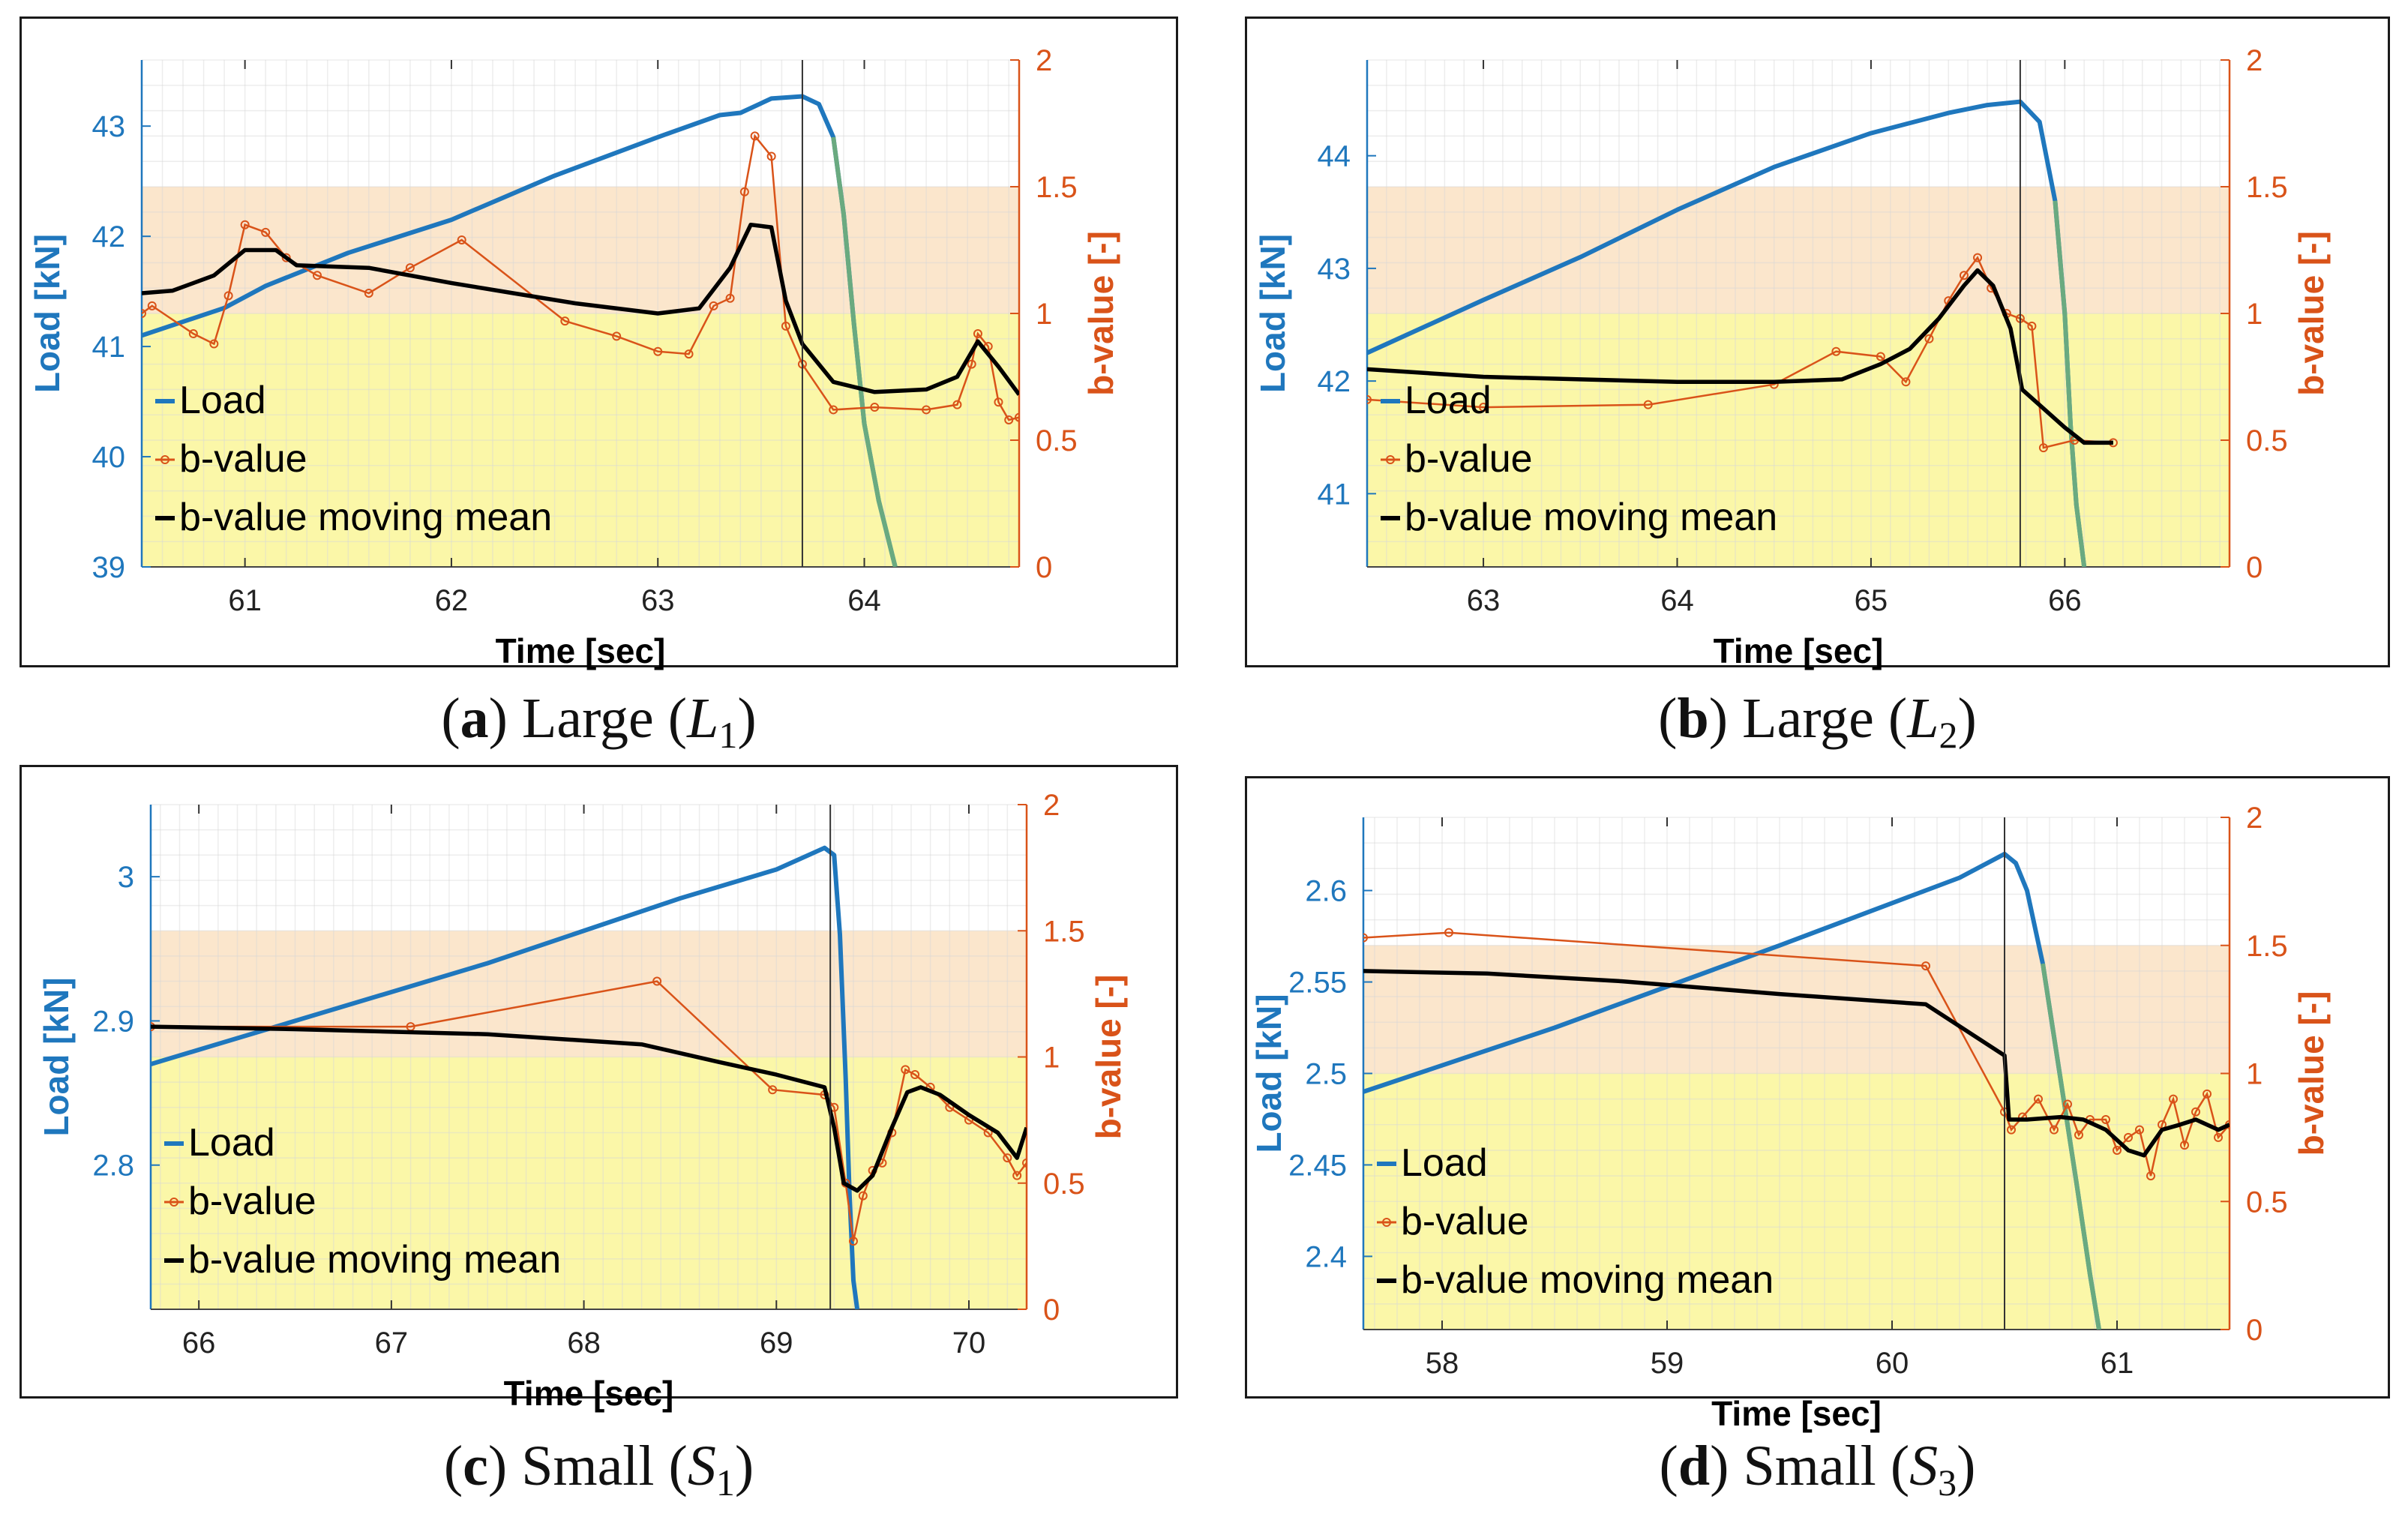 This screenshot has width=2408, height=1514. I want to click on caption-c: (c) Small (S1), so click(598, 1469).